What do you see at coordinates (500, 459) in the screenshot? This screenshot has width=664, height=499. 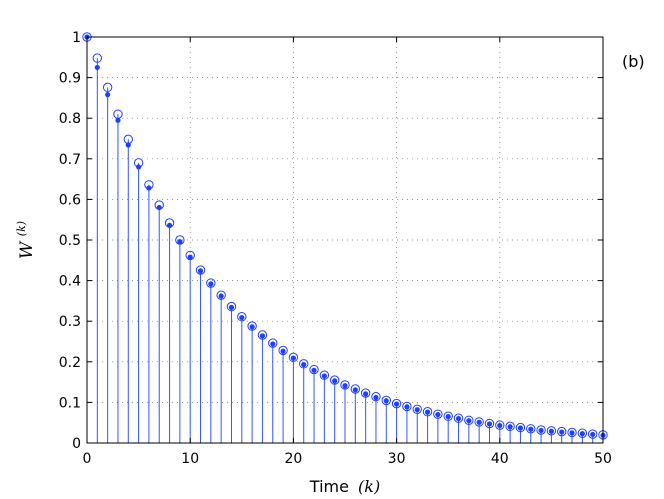 I see `x-tick-label: 40` at bounding box center [500, 459].